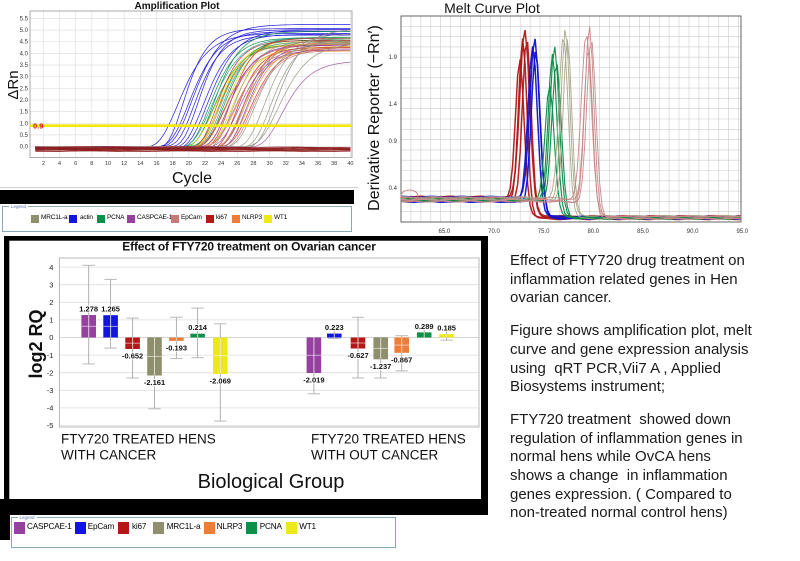  Describe the element at coordinates (50, 390) in the screenshot. I see `svg-text: -3` at that location.